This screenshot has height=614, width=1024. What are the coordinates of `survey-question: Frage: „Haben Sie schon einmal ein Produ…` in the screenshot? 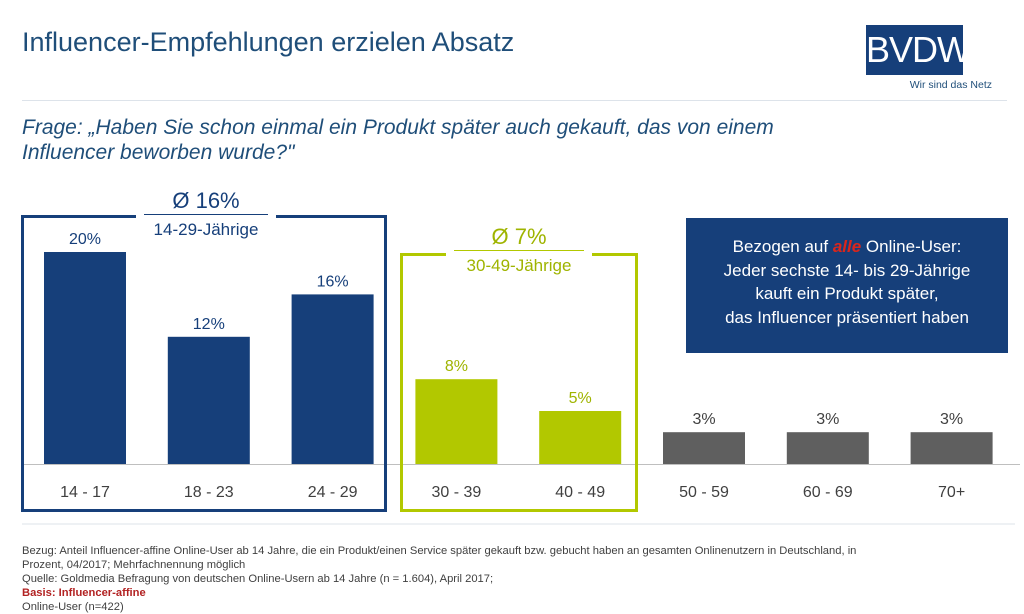 It's located at (462, 140).